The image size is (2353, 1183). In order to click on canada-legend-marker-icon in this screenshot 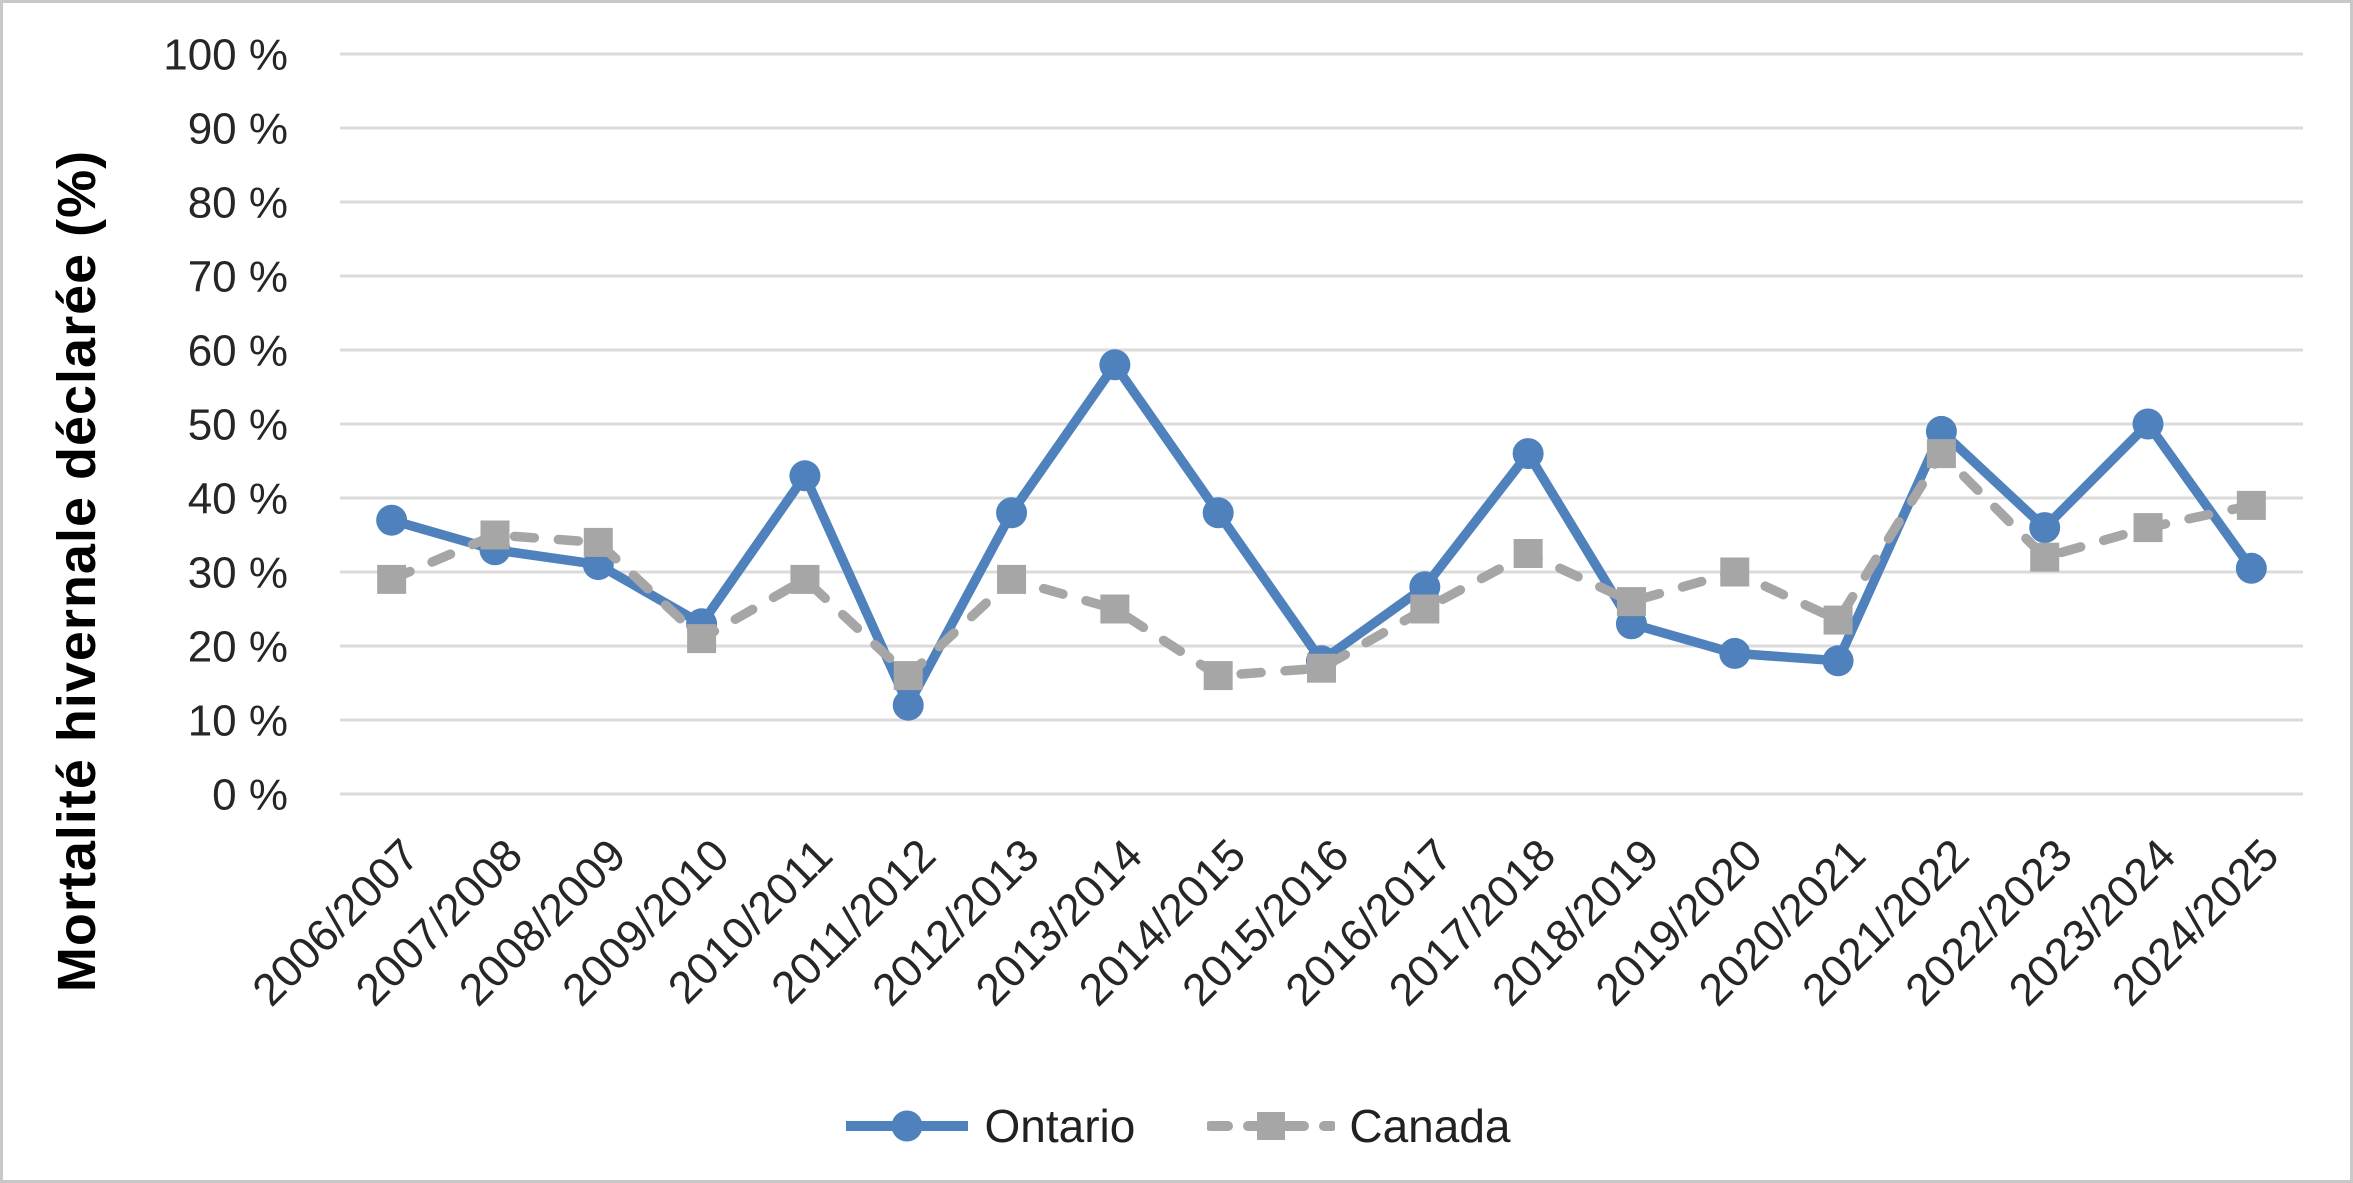, I will do `click(1271, 1126)`.